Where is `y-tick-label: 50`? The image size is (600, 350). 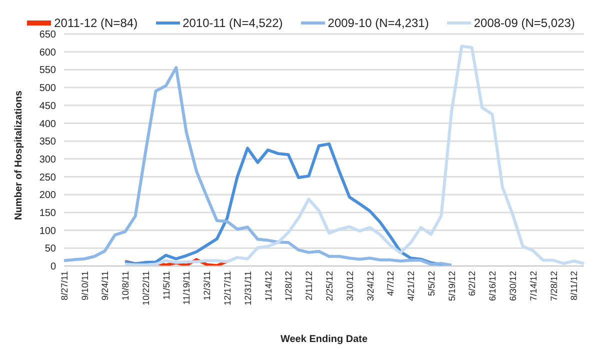 y-tick-label: 50 is located at coordinates (50, 249).